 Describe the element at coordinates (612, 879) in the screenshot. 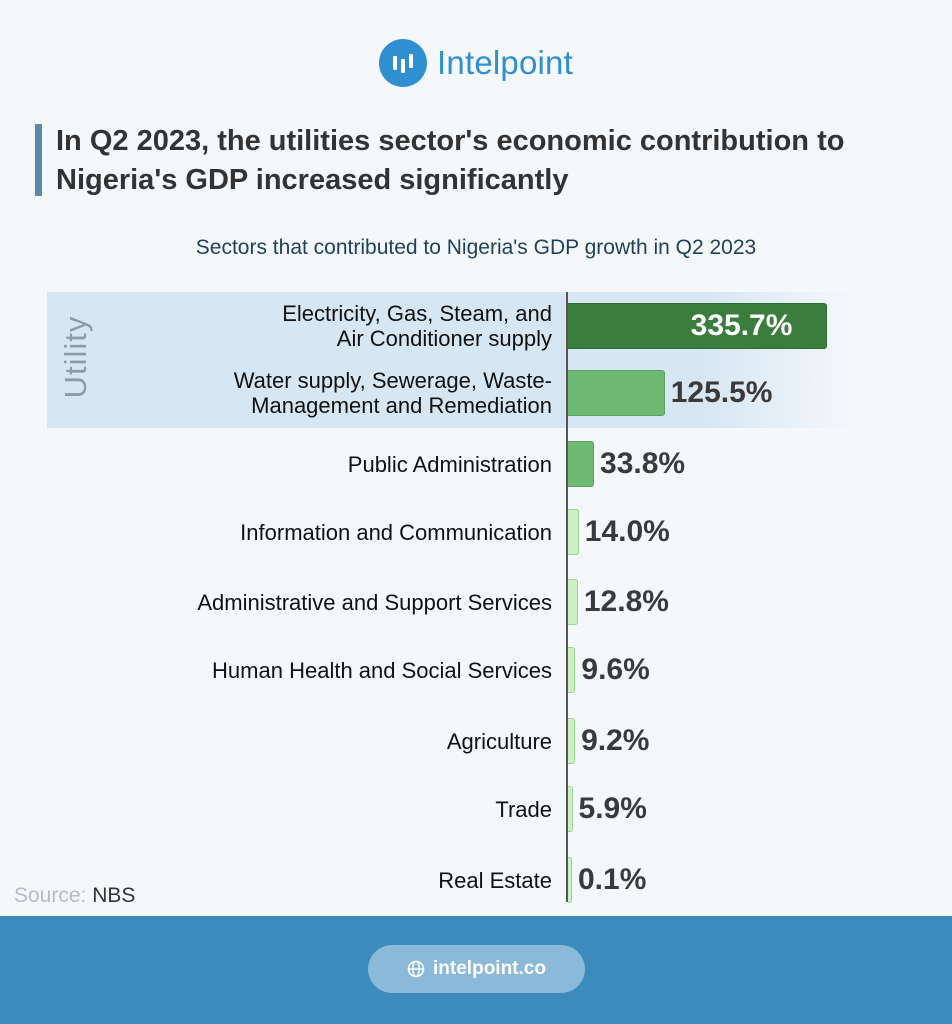

I see `data-label: 0.1%` at that location.